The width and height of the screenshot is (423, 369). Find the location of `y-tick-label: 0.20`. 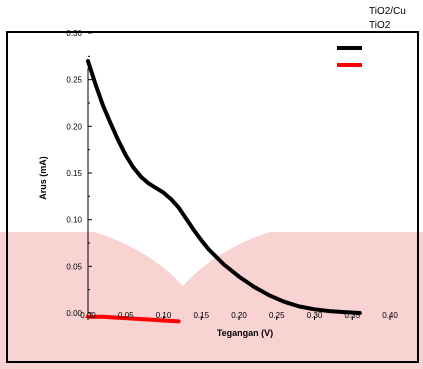

y-tick-label: 0.20 is located at coordinates (74, 126).